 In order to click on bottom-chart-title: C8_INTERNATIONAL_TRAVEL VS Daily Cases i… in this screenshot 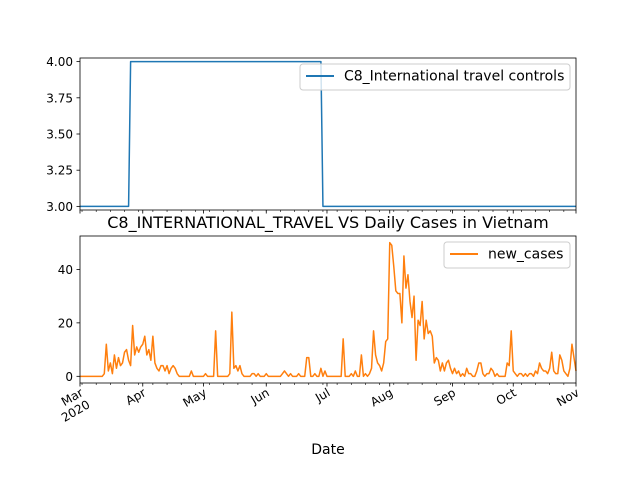, I will do `click(328, 223)`.